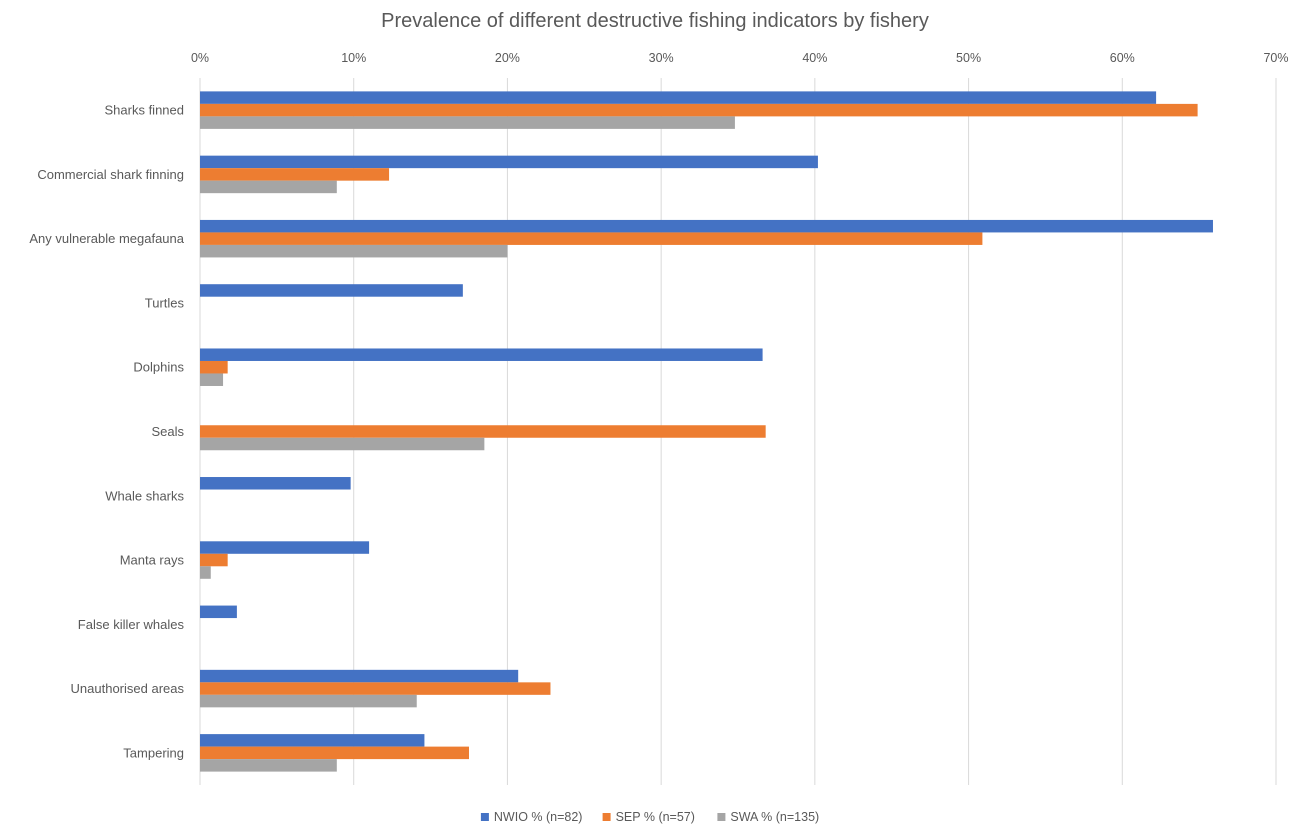  Describe the element at coordinates (167, 431) in the screenshot. I see `category-label: Seals` at that location.